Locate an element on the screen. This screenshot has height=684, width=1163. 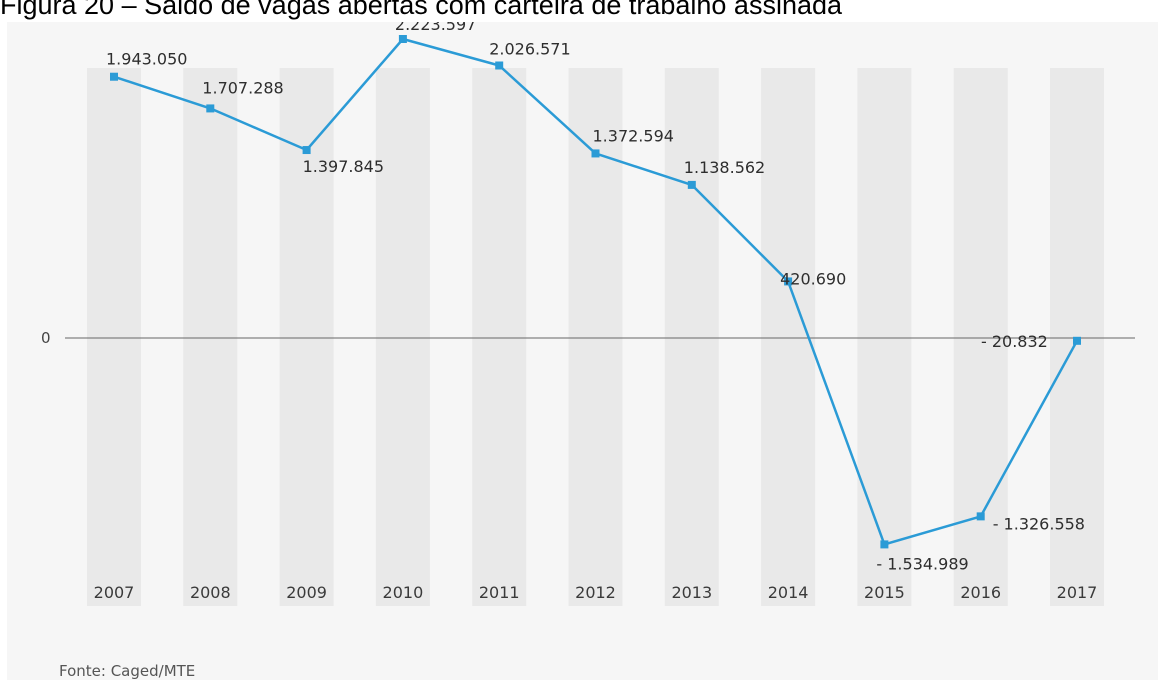
data-label: 1.372.594 is located at coordinates (633, 135).